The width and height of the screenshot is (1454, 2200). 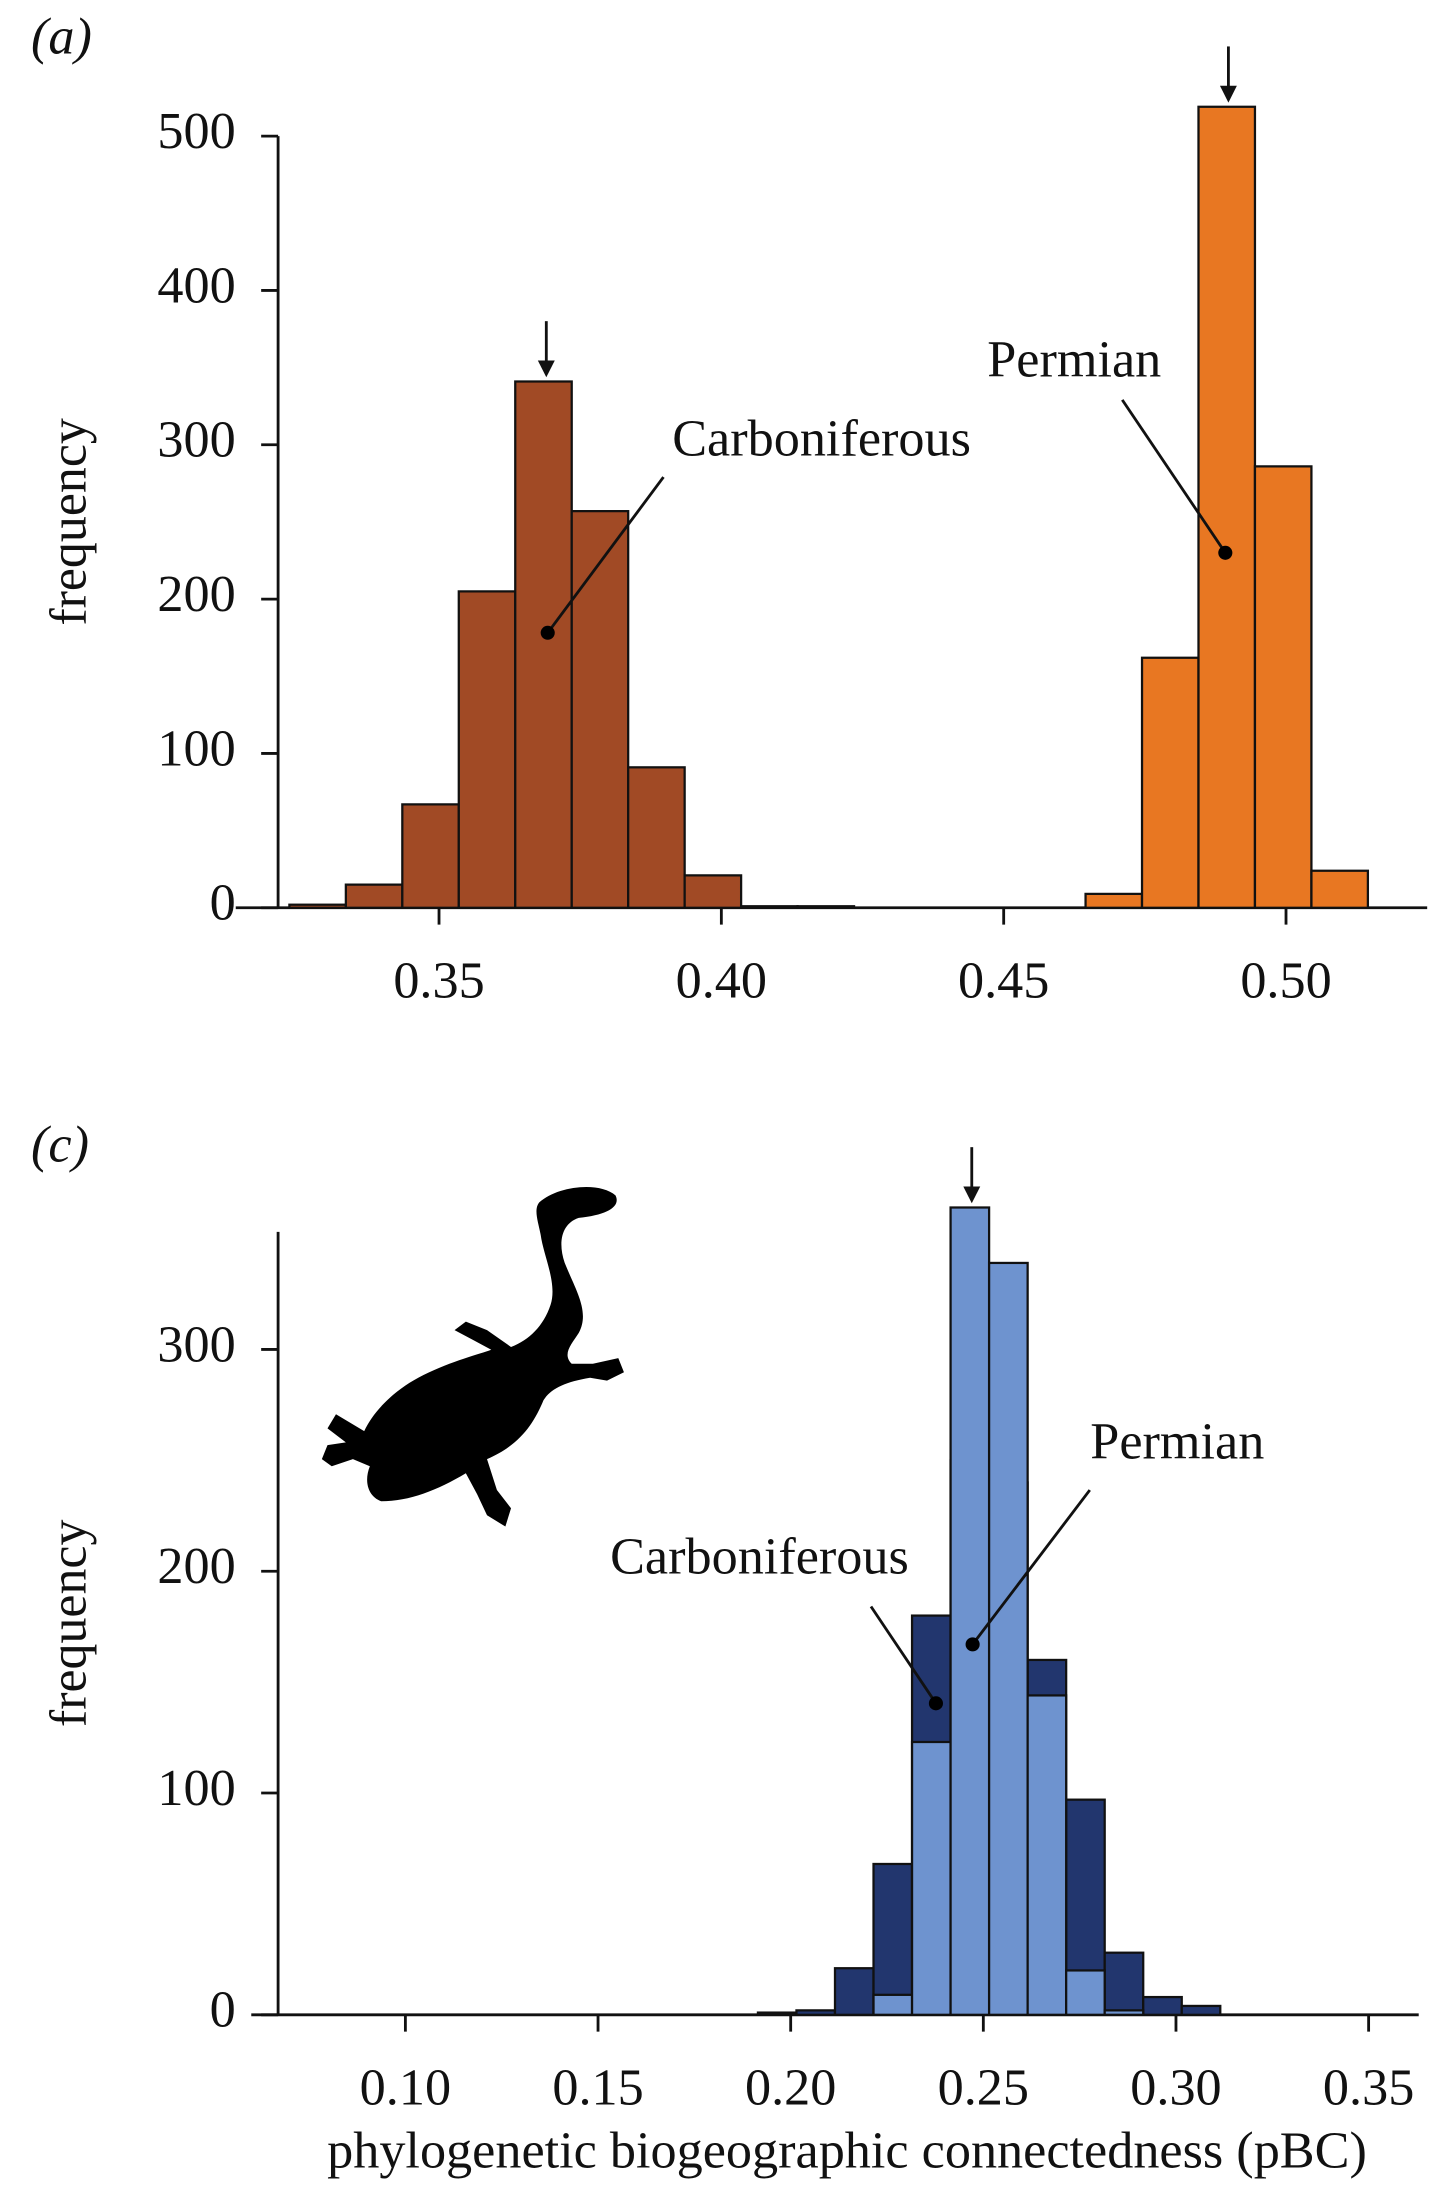 I want to click on salamander-silhouette, so click(x=472, y=1356).